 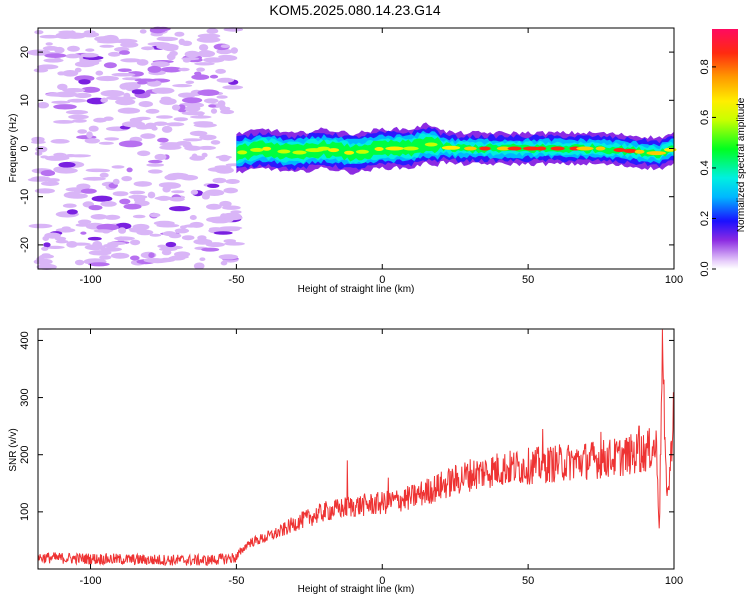 I want to click on y-tick-label: 100, so click(x=25, y=512).